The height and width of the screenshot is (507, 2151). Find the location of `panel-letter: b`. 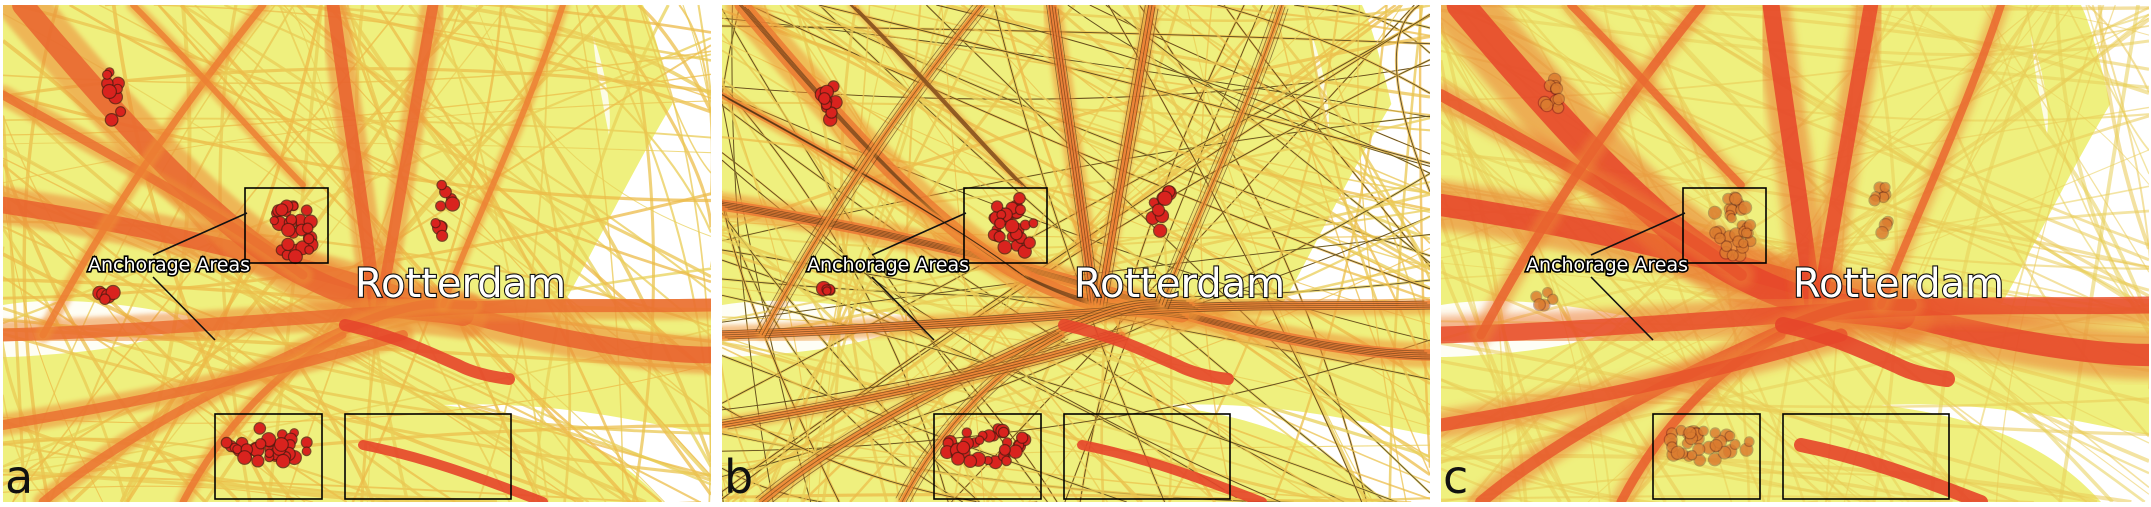

panel-letter: b is located at coordinates (738, 476).